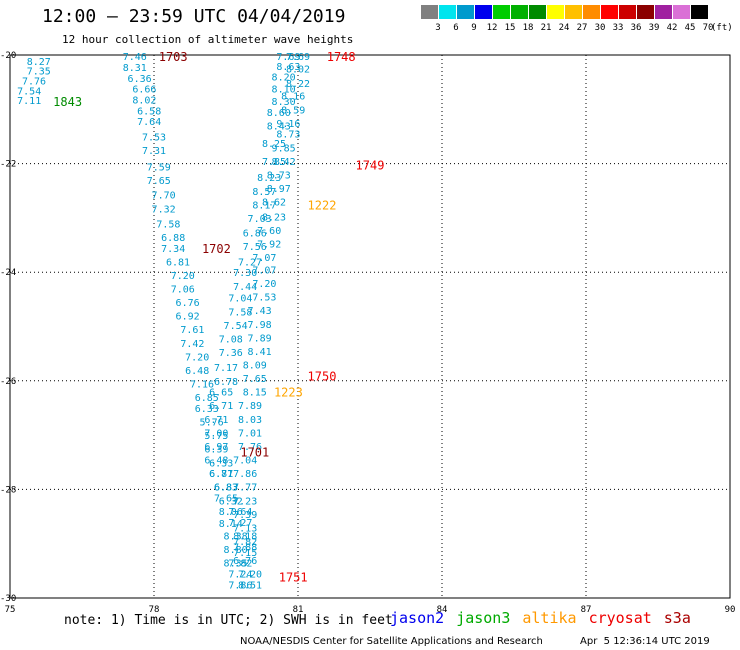 The height and width of the screenshot is (650, 740). Describe the element at coordinates (197, 357) in the screenshot. I see `wave-height-point: 7.20` at that location.